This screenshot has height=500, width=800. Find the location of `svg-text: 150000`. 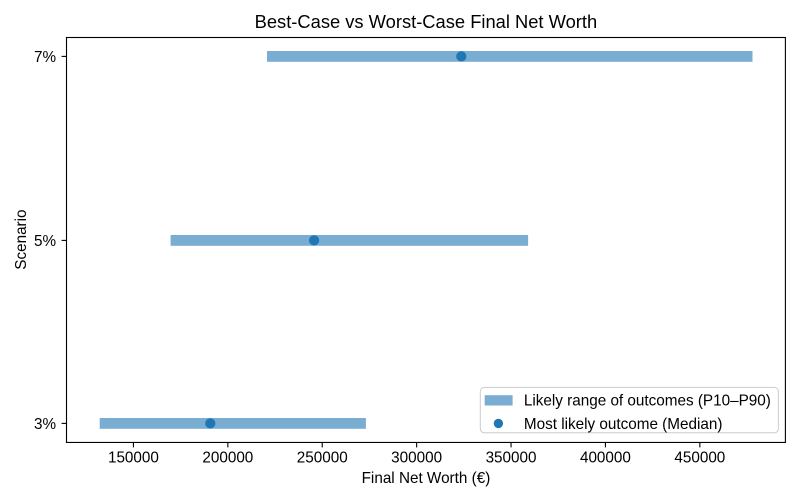

svg-text: 150000 is located at coordinates (133, 458).